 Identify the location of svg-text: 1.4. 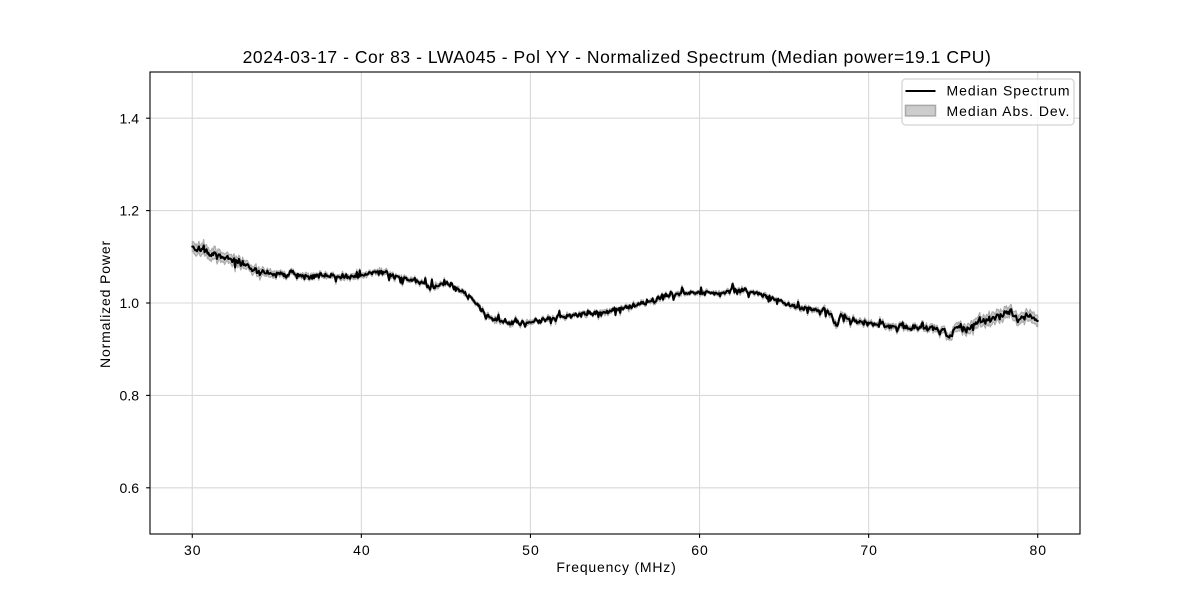
(130, 118).